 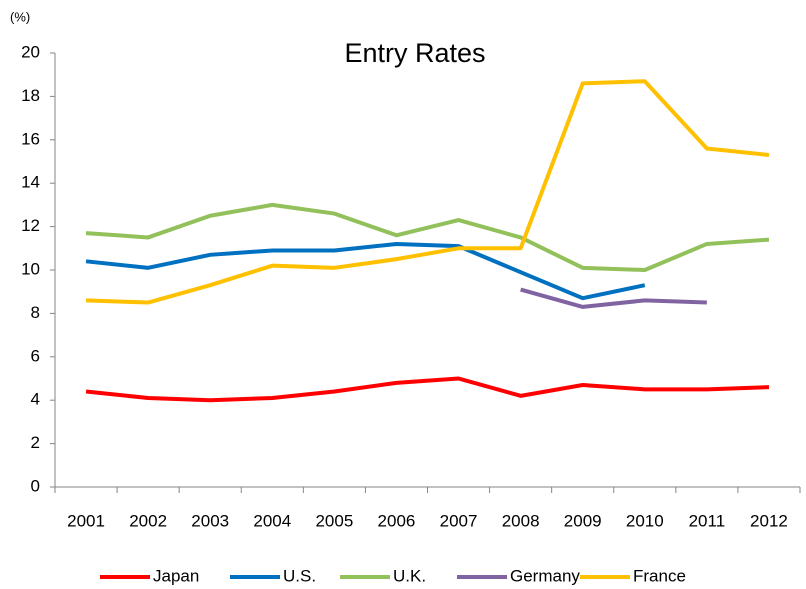 I want to click on y-tick-label: 6, so click(x=35, y=355).